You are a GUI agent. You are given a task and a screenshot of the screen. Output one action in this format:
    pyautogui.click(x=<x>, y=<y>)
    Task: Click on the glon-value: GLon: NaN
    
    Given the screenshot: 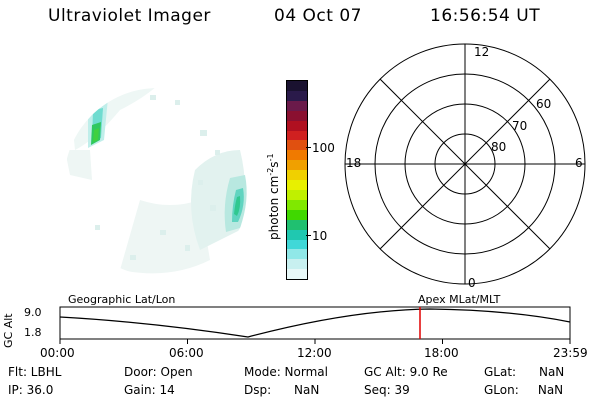 What is the action you would take?
    pyautogui.click(x=524, y=390)
    